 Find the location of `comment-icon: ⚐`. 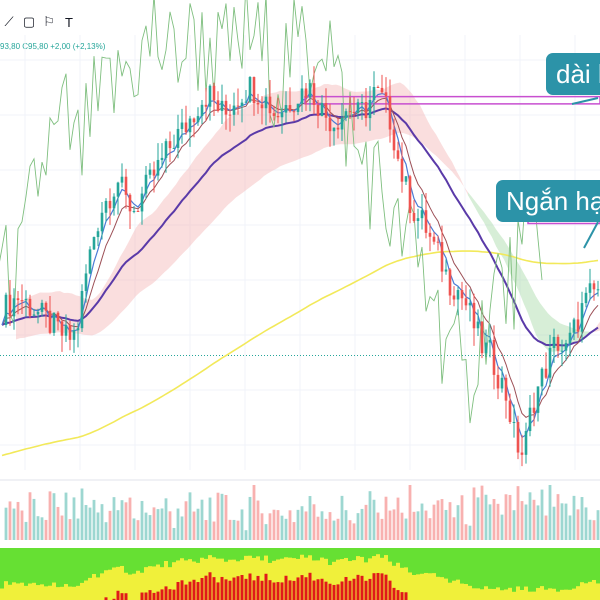

comment-icon: ⚐ is located at coordinates (49, 21).